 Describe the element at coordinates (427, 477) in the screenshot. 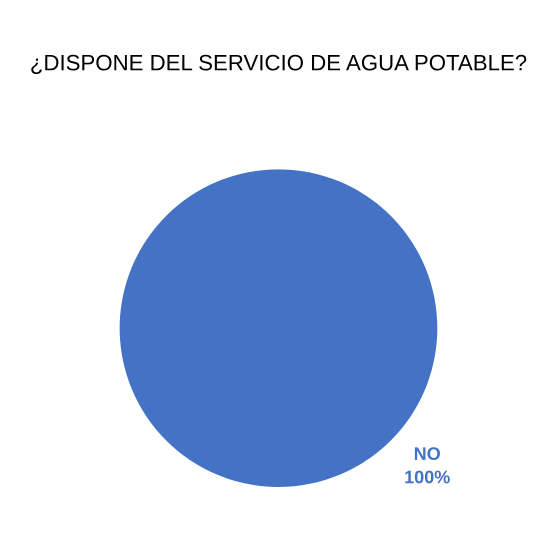

I see `data-label: 100%` at that location.